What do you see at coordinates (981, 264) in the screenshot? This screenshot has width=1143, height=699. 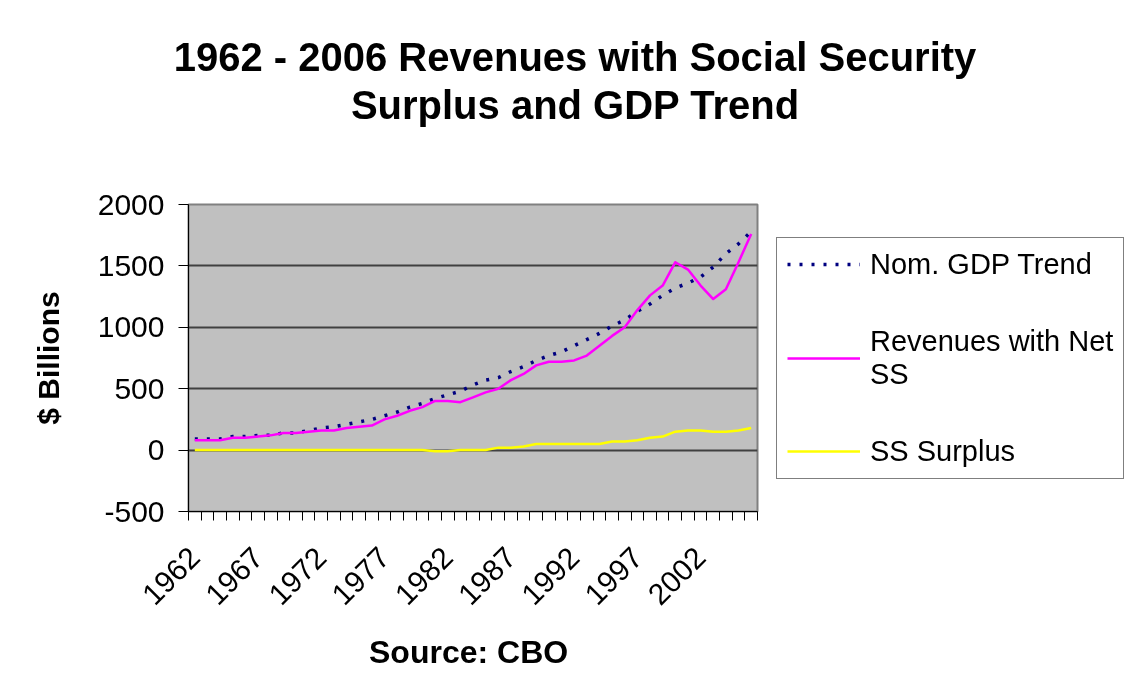 I see `legend-label: Nom. GDP Trend` at bounding box center [981, 264].